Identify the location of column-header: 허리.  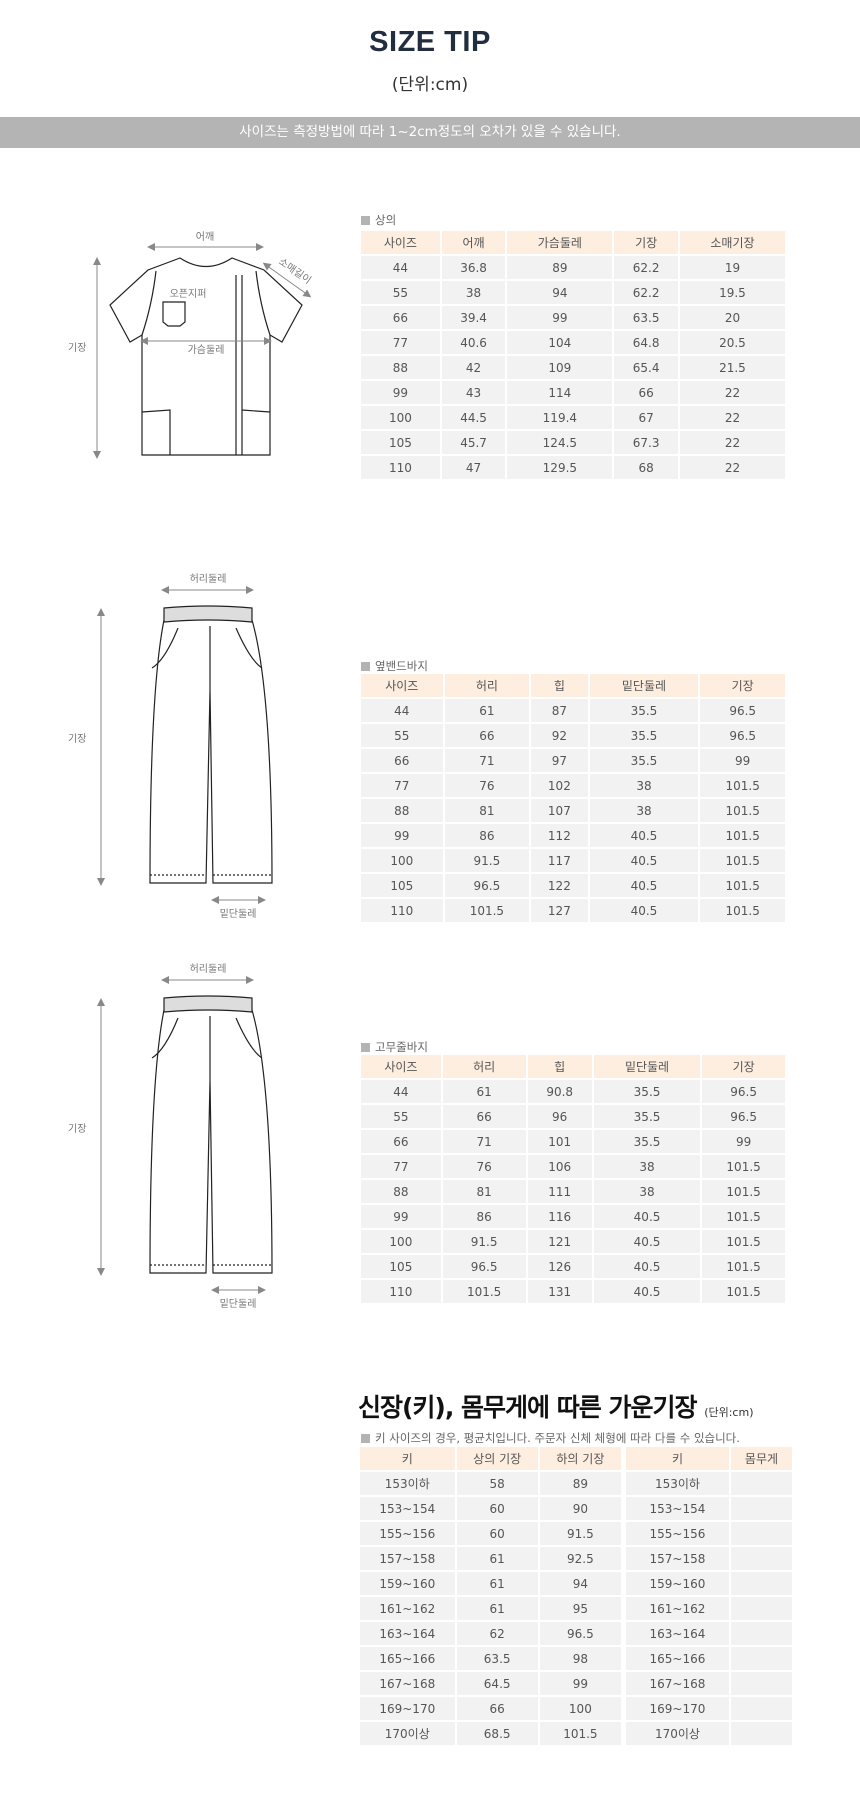
(487, 685).